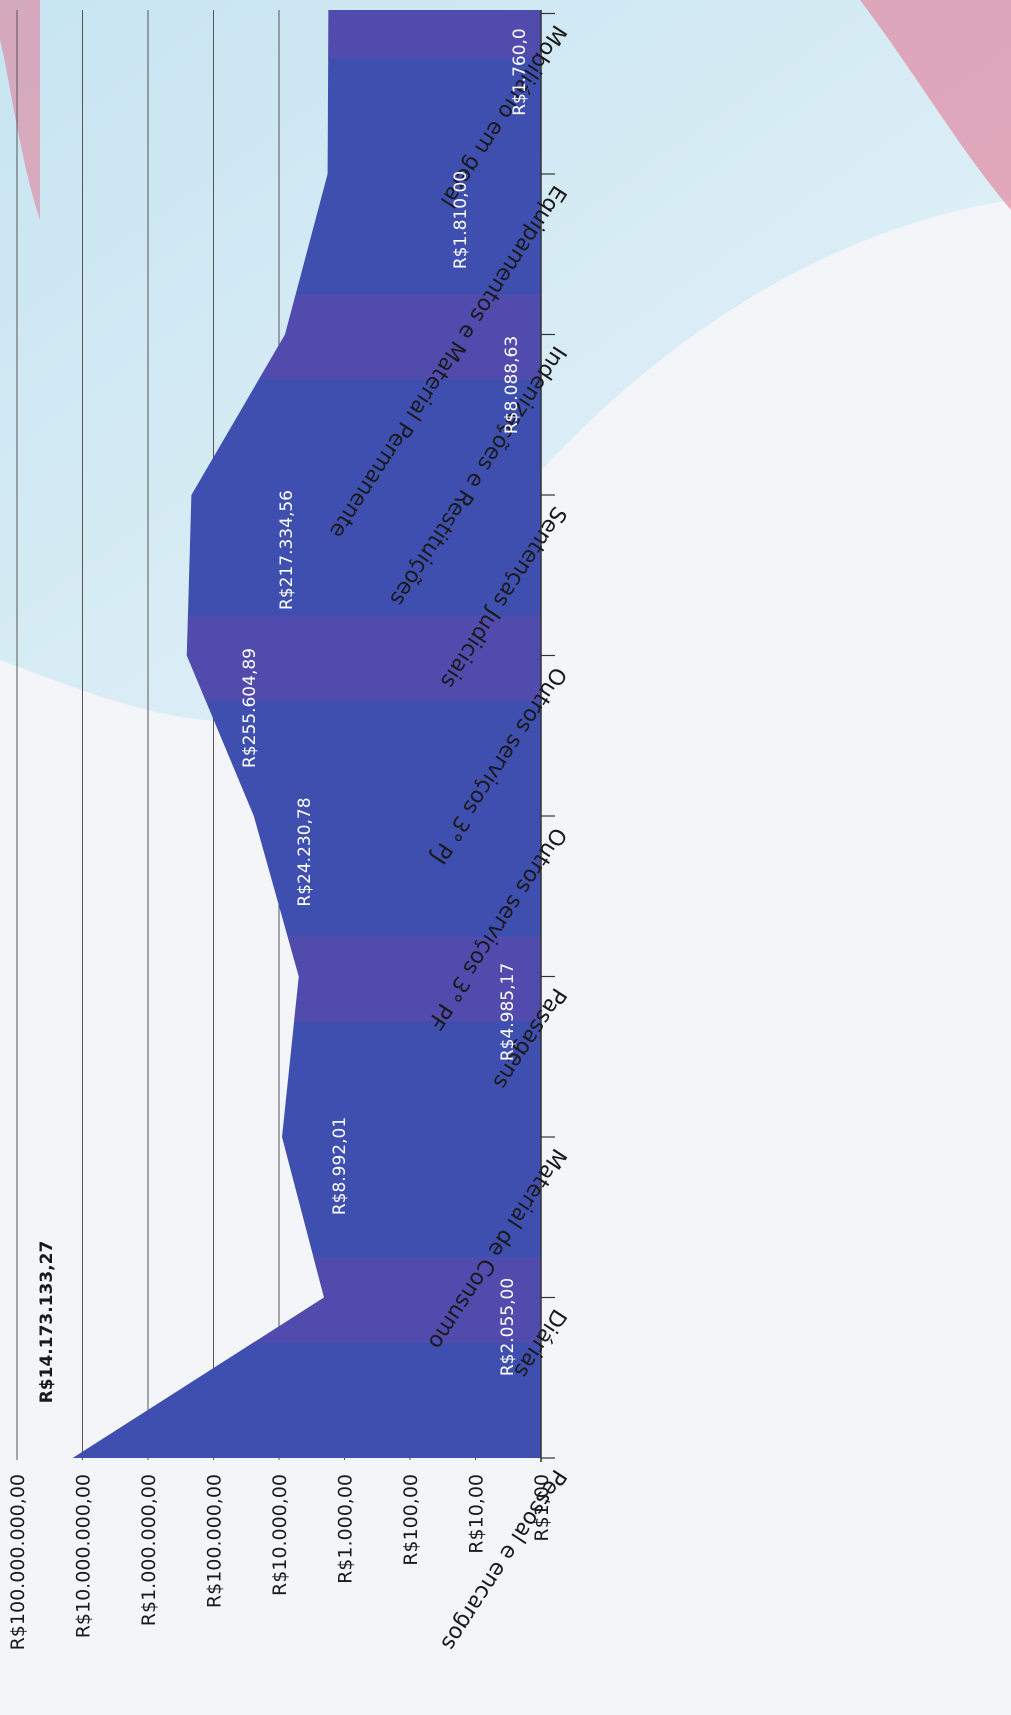  Describe the element at coordinates (340, 1166) in the screenshot. I see `data-label-2: R$8.992,01` at that location.